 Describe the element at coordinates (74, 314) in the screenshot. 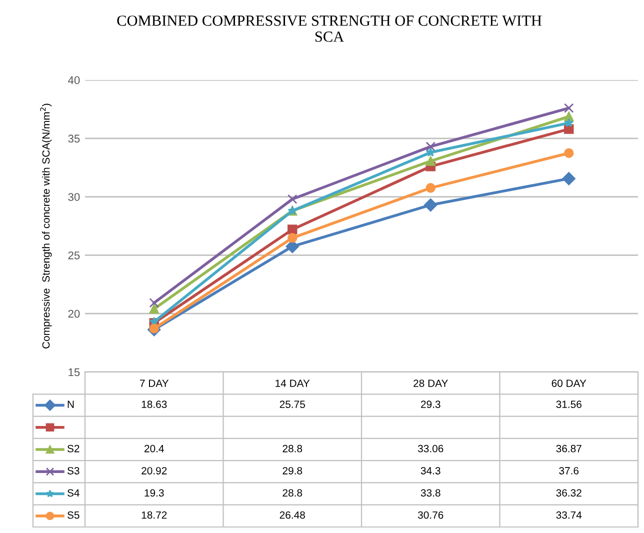

I see `y-tick-label: 20` at that location.